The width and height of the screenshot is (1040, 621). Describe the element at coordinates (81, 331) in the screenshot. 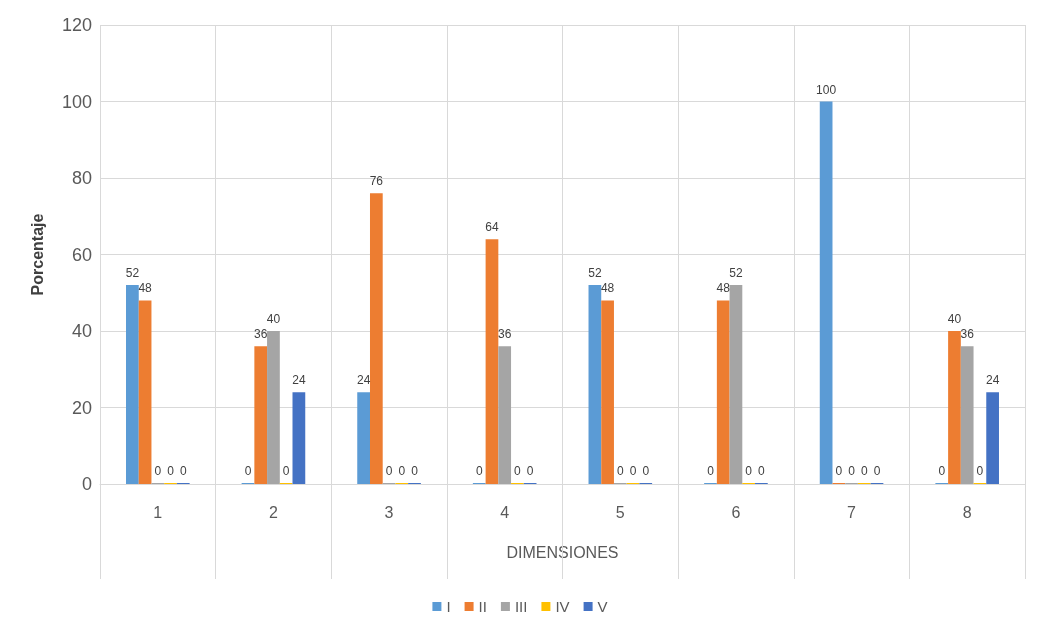

I see `y-tick-label: 40` at that location.